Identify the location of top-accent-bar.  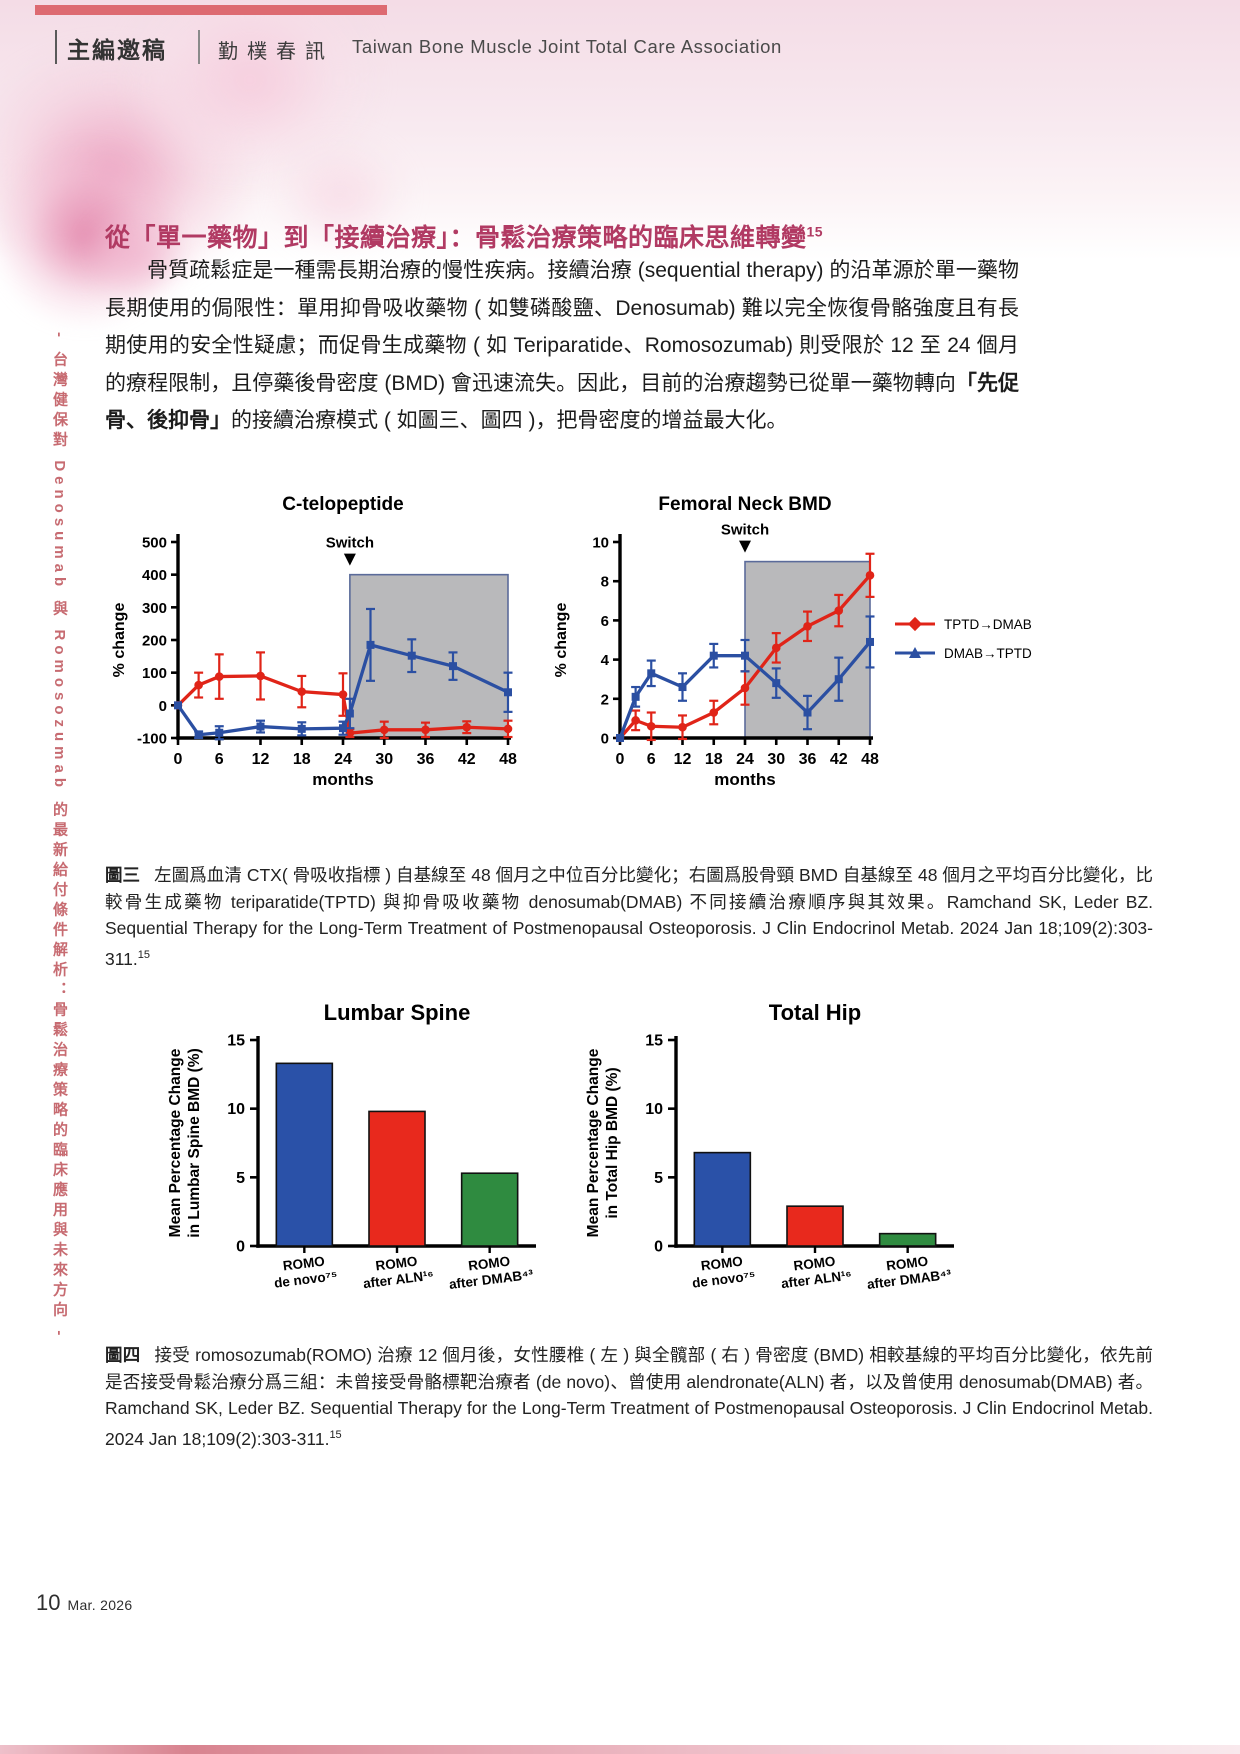
(211, 10).